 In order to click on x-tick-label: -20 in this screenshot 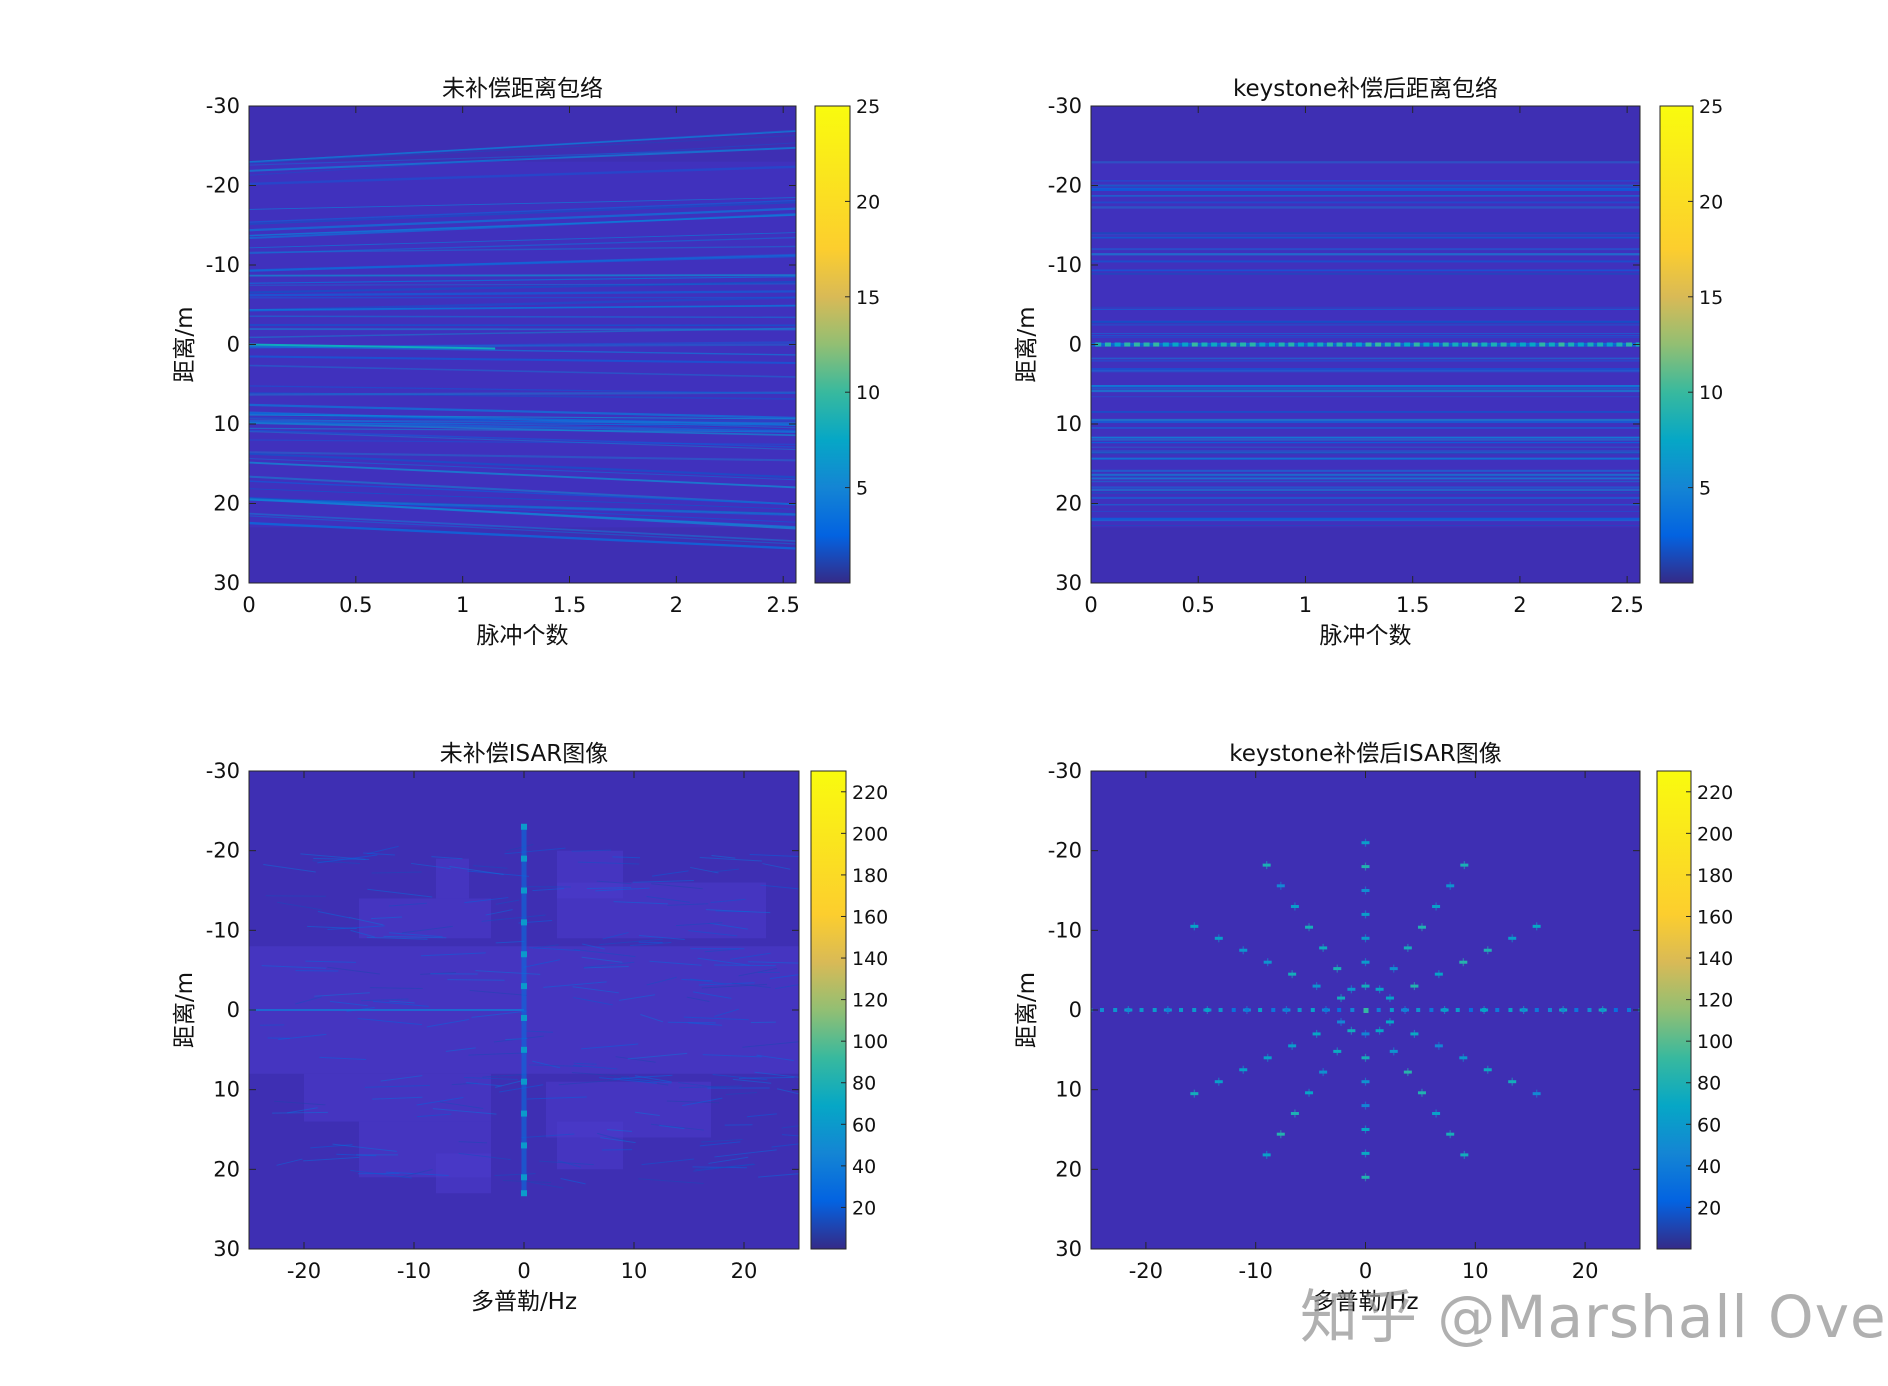, I will do `click(1146, 1271)`.